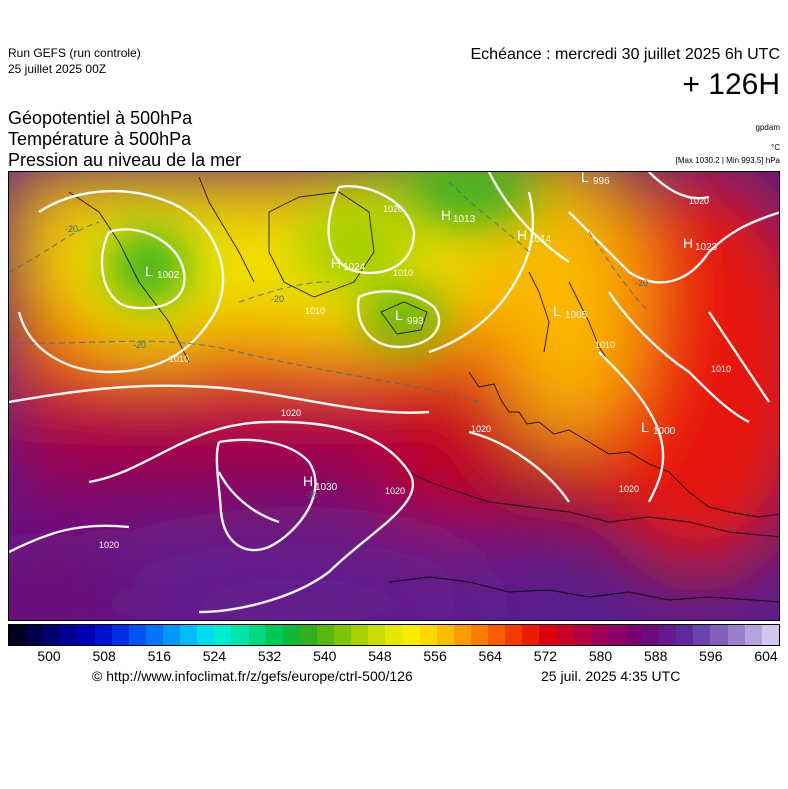 The image size is (788, 789). What do you see at coordinates (711, 656) in the screenshot?
I see `color-scale-tick-label: 596` at bounding box center [711, 656].